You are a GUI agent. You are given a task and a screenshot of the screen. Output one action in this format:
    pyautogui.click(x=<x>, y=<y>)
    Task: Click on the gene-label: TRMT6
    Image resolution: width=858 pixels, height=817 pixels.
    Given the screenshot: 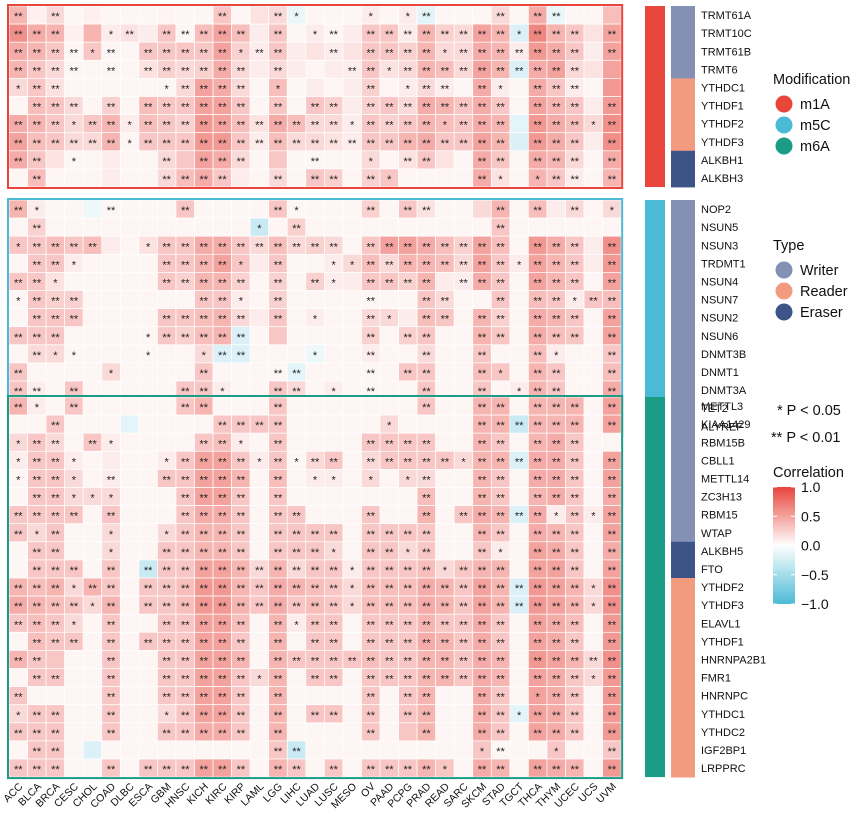 What is the action you would take?
    pyautogui.click(x=719, y=70)
    